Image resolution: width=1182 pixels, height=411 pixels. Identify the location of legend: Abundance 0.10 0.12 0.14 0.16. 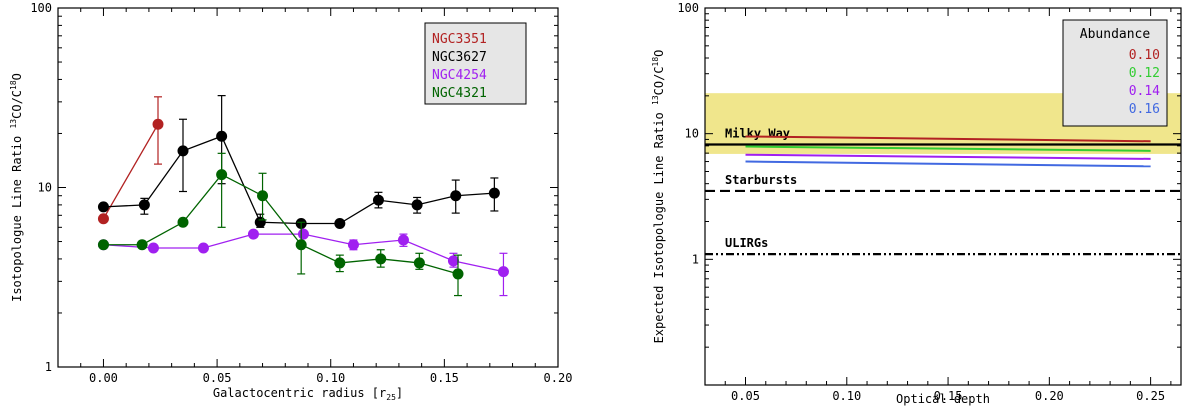
(1115, 73).